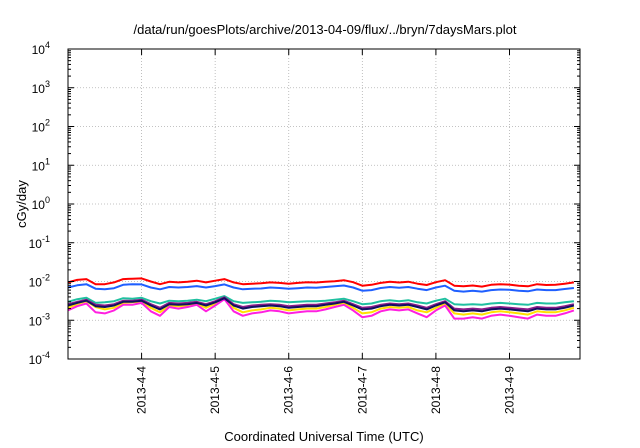 The width and height of the screenshot is (640, 448). What do you see at coordinates (39, 319) in the screenshot?
I see `y-tick-label: 10⁻³` at bounding box center [39, 319].